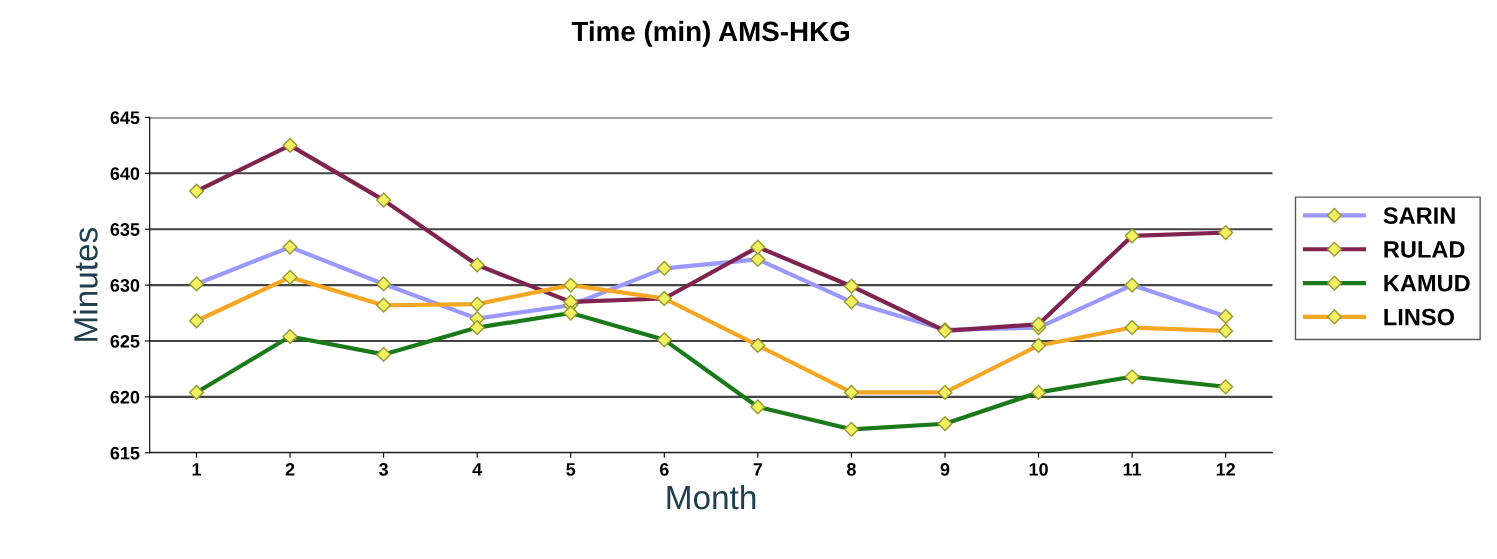 This screenshot has width=1497, height=559. What do you see at coordinates (571, 469) in the screenshot?
I see `x-tick-label: 5` at bounding box center [571, 469].